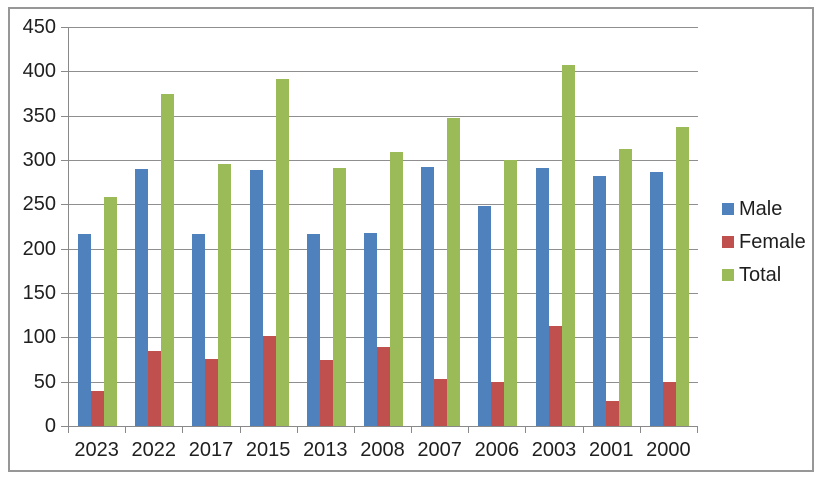 Image resolution: width=823 pixels, height=485 pixels. I want to click on x-axis-label-2003: 2003, so click(554, 450).